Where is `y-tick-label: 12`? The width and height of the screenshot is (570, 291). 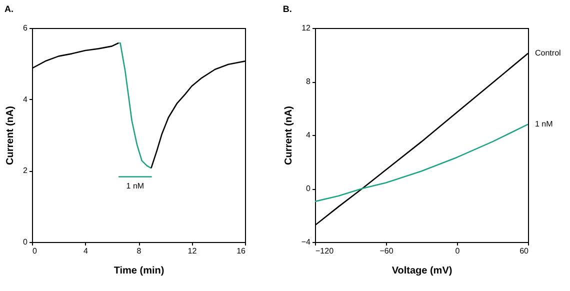
y-tick-label: 12 is located at coordinates (307, 28).